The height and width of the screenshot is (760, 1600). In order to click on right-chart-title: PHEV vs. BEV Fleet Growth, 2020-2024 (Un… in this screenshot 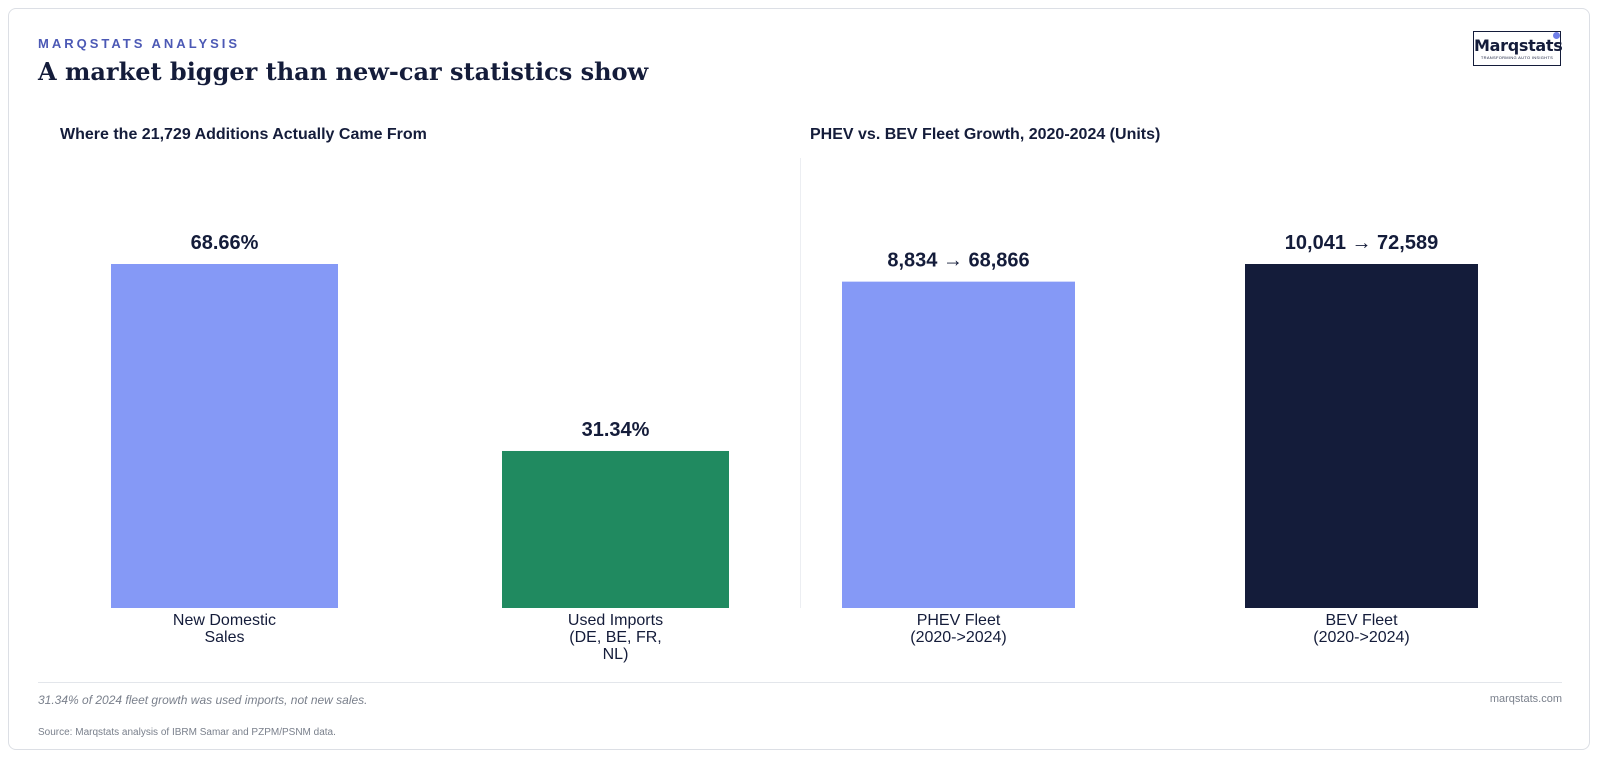, I will do `click(985, 134)`.